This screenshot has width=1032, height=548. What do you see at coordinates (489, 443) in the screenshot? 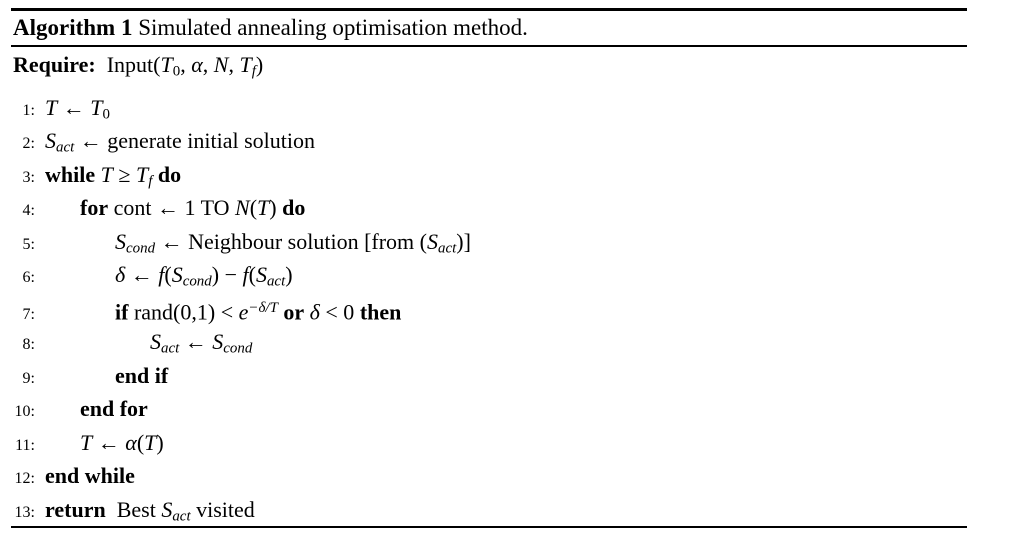
I see `algo-line: 11: T ← α(T)` at bounding box center [489, 443].